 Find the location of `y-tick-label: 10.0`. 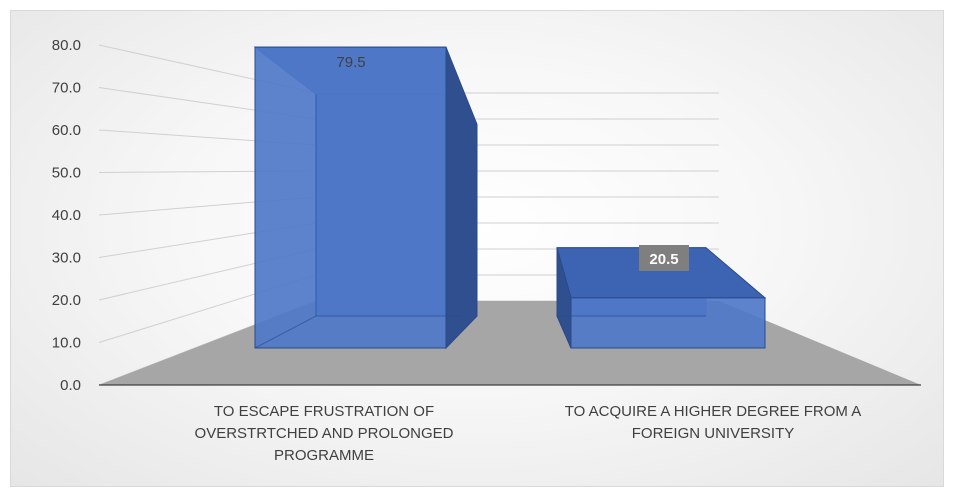

y-tick-label: 10.0 is located at coordinates (66, 343).